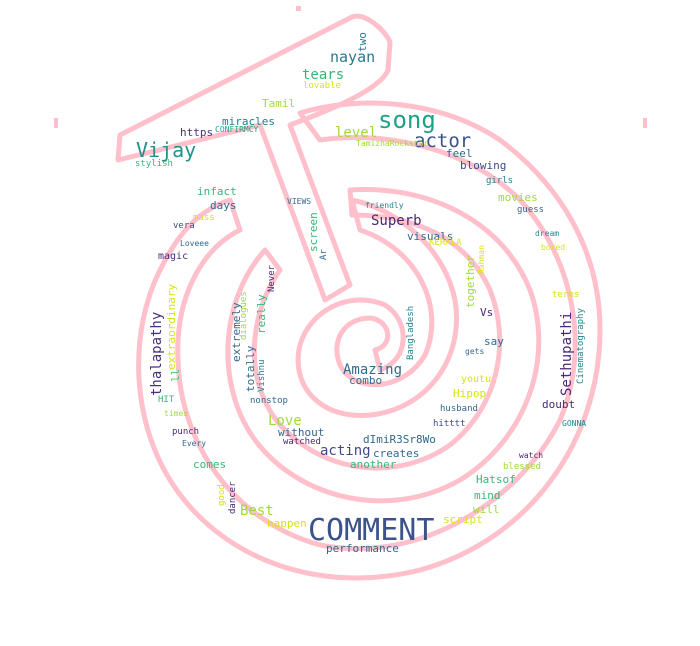  What do you see at coordinates (324, 254) in the screenshot?
I see `word-ar: Ar` at bounding box center [324, 254].